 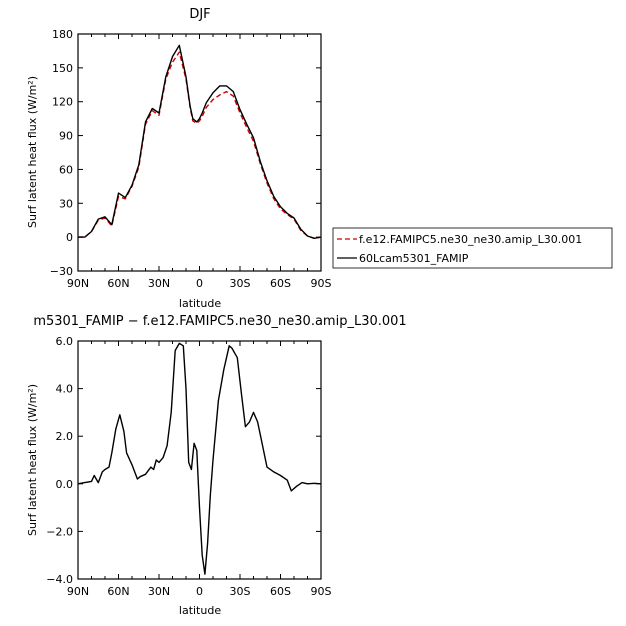 What do you see at coordinates (78, 591) in the screenshot?
I see `bottom-xtick-label: 90N` at bounding box center [78, 591].